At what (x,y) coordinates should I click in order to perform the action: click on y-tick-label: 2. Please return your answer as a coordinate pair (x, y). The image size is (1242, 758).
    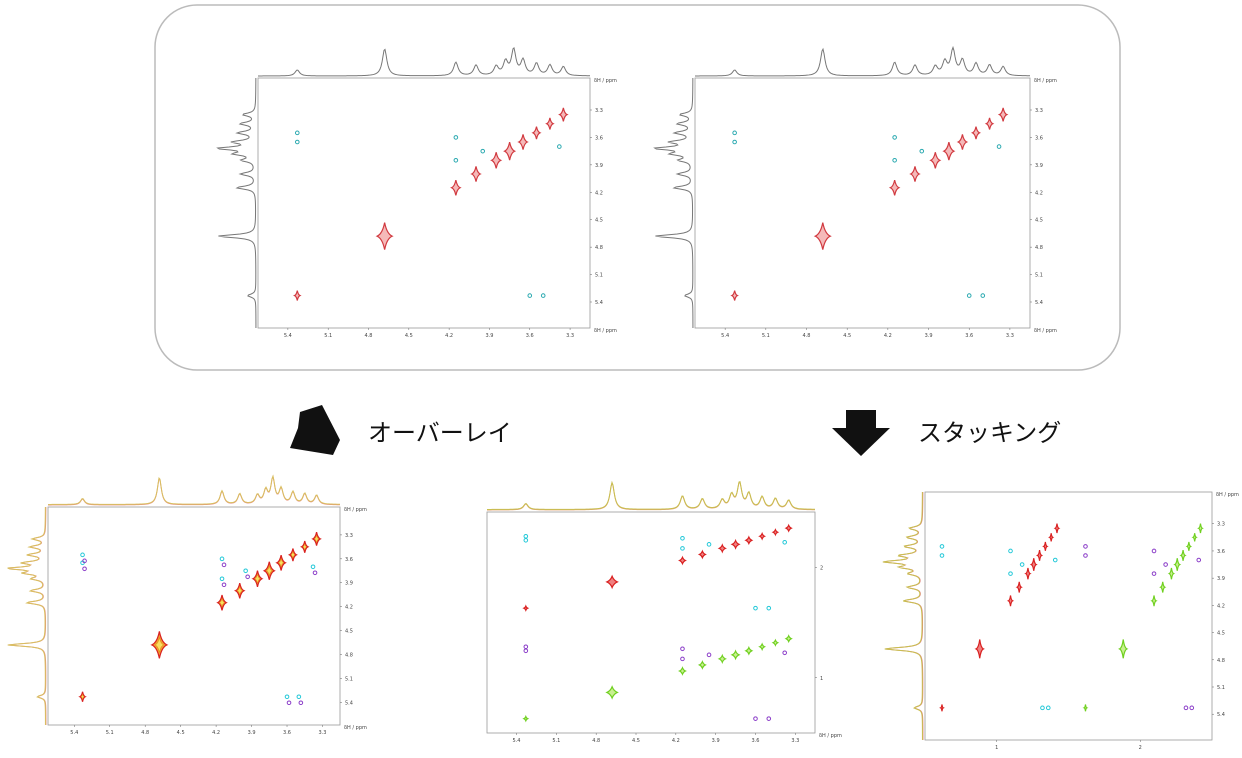
    Looking at the image, I should click on (821, 568).